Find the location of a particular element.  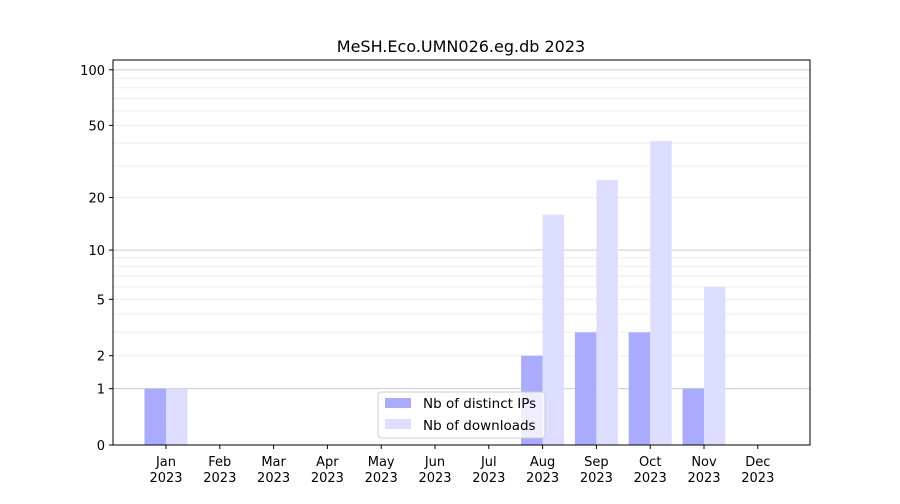

x-tick-label-month: Apr is located at coordinates (327, 462).